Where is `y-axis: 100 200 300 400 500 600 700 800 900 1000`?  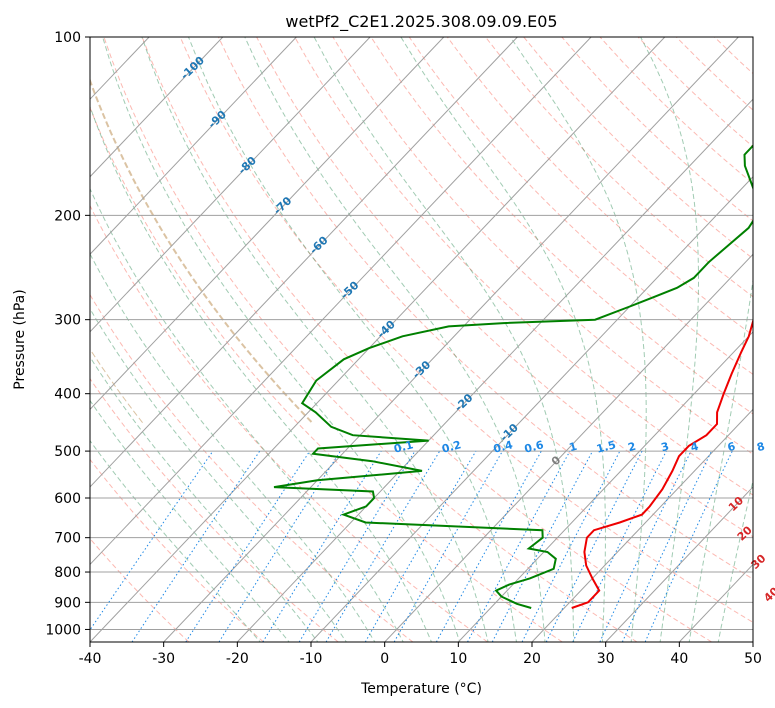
y-axis: 100 200 300 400 500 600 700 800 900 1000 is located at coordinates (67, 334).